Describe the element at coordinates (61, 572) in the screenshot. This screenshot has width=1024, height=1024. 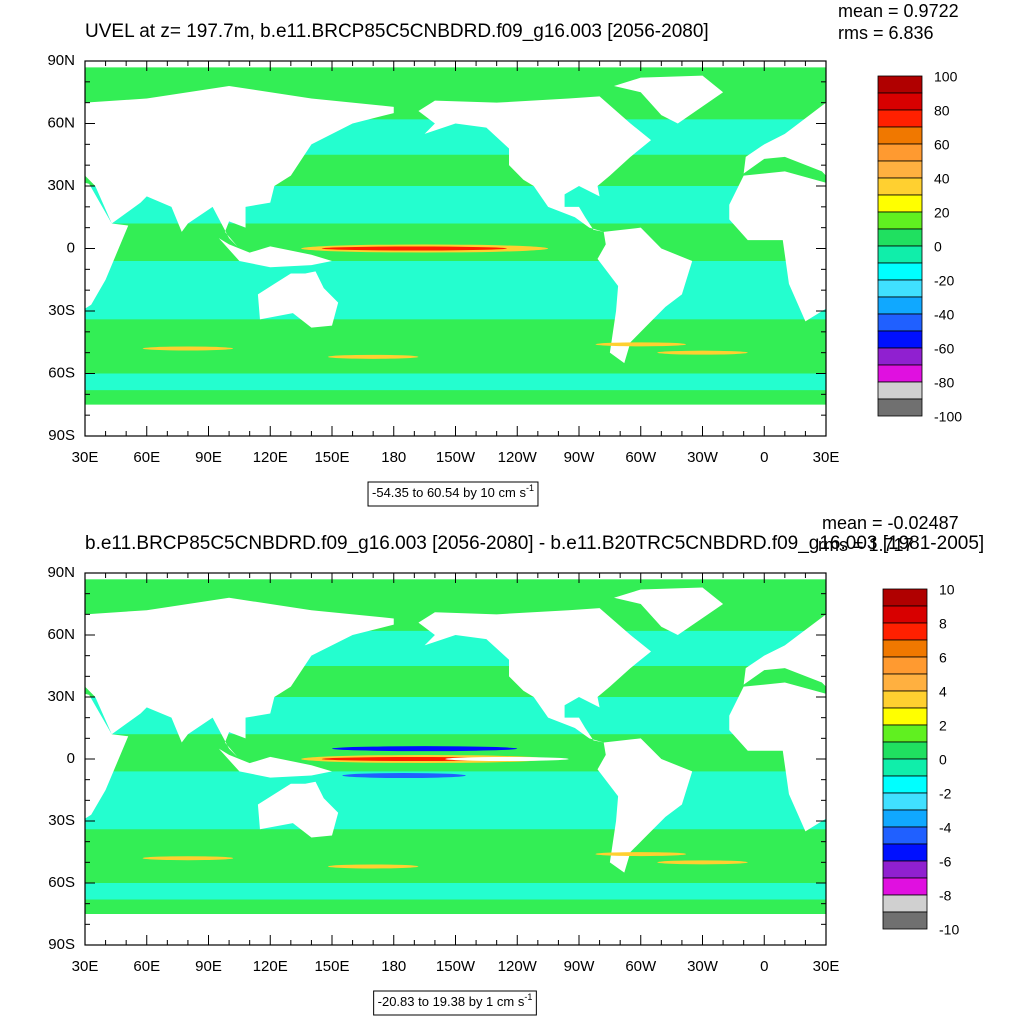
I see `lat-label: 90N` at that location.